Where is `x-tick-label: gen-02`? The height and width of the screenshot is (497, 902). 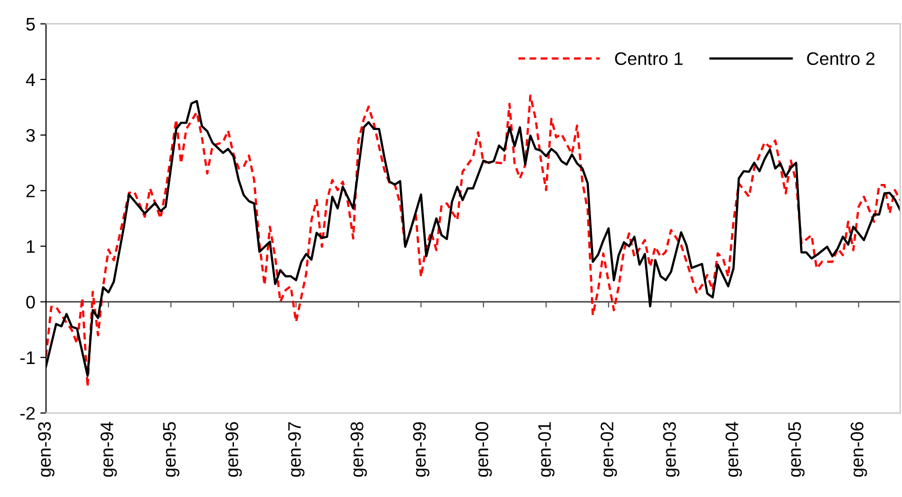
x-tick-label: gen-02 is located at coordinates (608, 449).